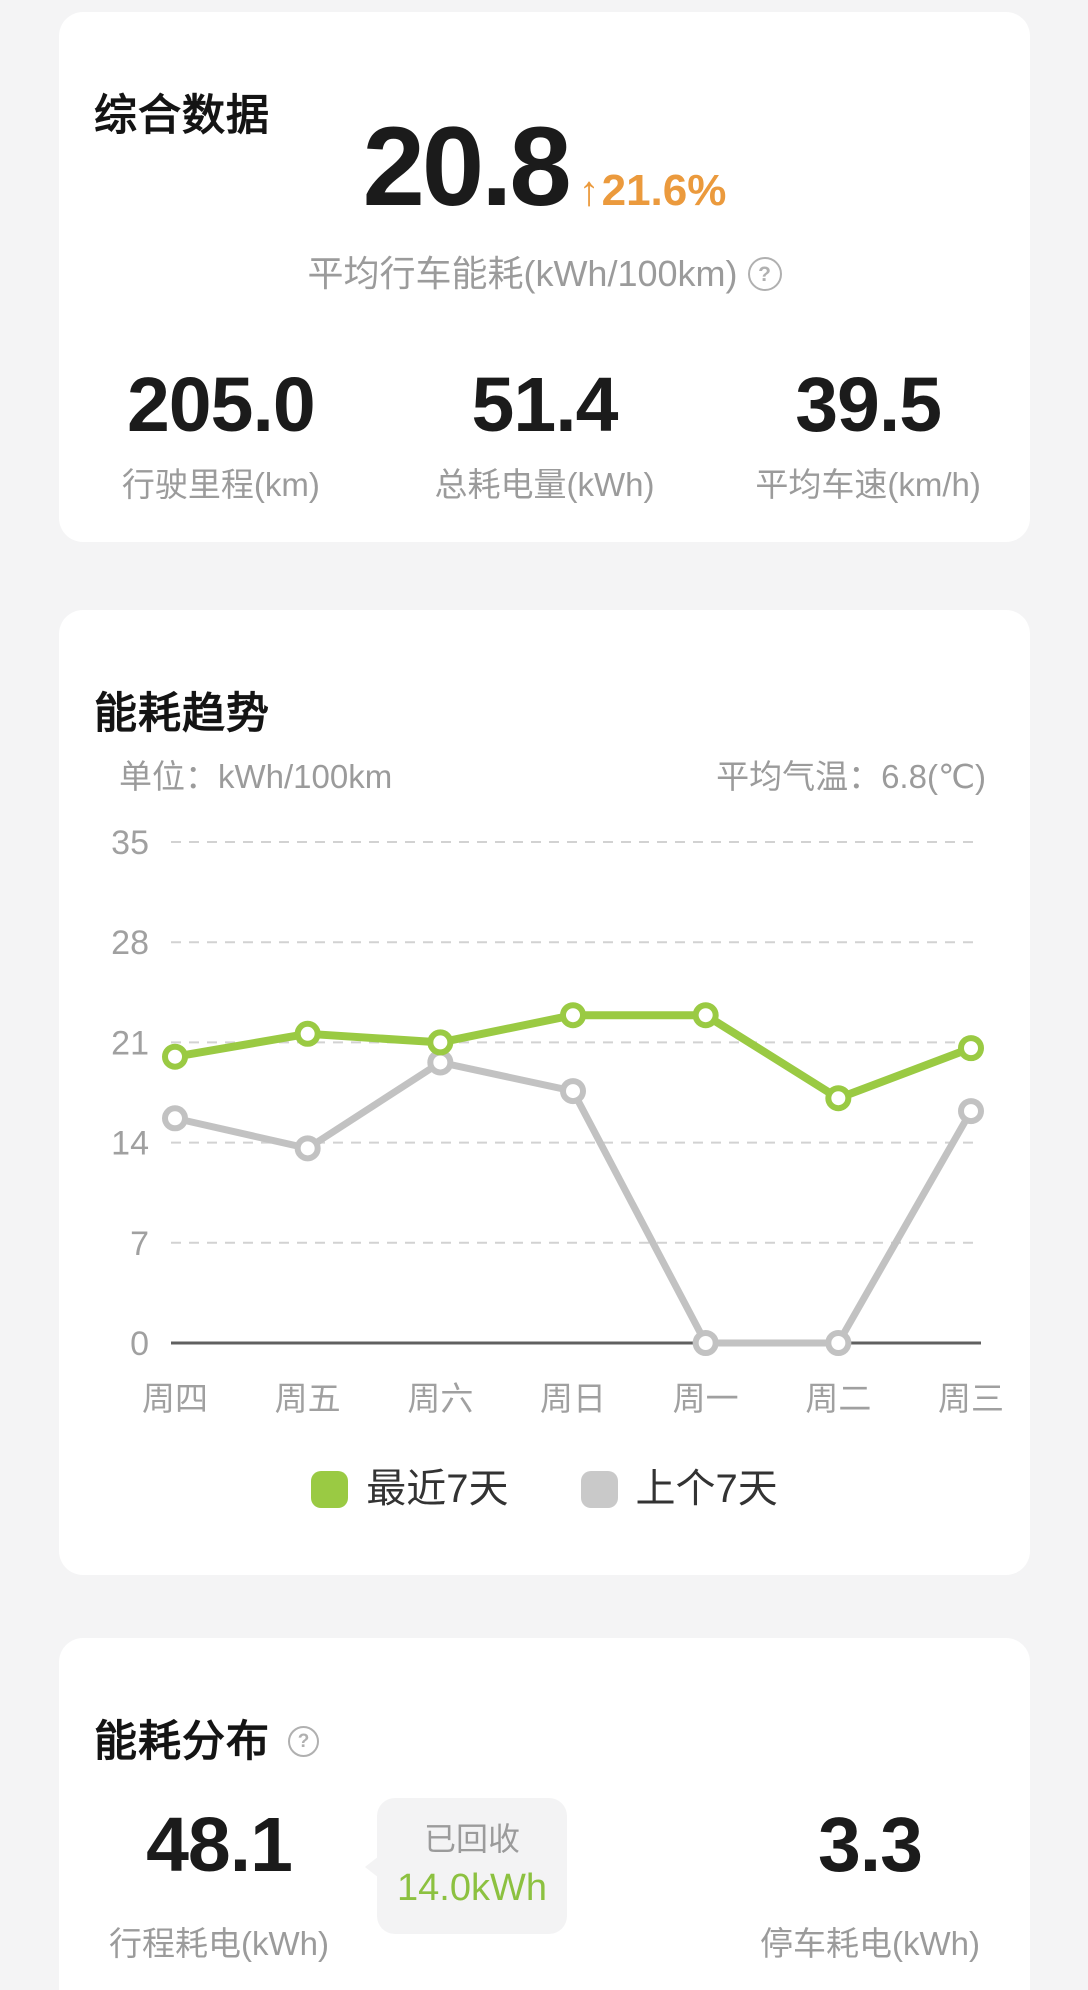 The width and height of the screenshot is (1088, 1990). What do you see at coordinates (706, 1489) in the screenshot?
I see `legend-label-previous-7-days: 上个7天` at bounding box center [706, 1489].